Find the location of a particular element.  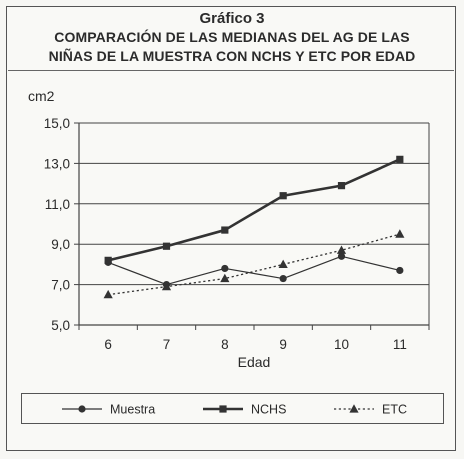

x-tick-label: 11 is located at coordinates (400, 344).